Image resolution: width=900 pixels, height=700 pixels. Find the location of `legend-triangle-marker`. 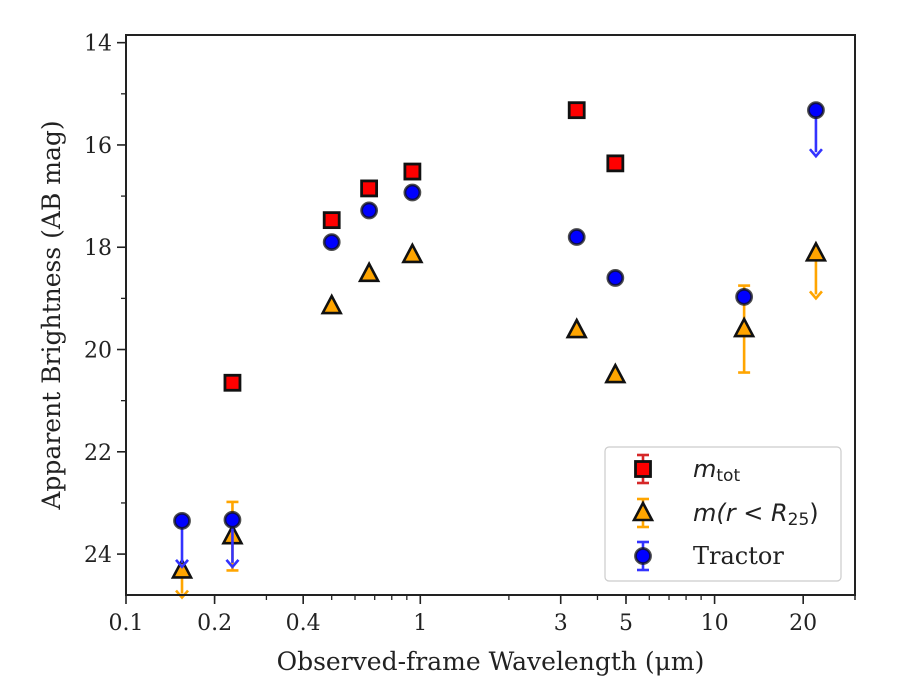

legend-triangle-marker is located at coordinates (643, 511).